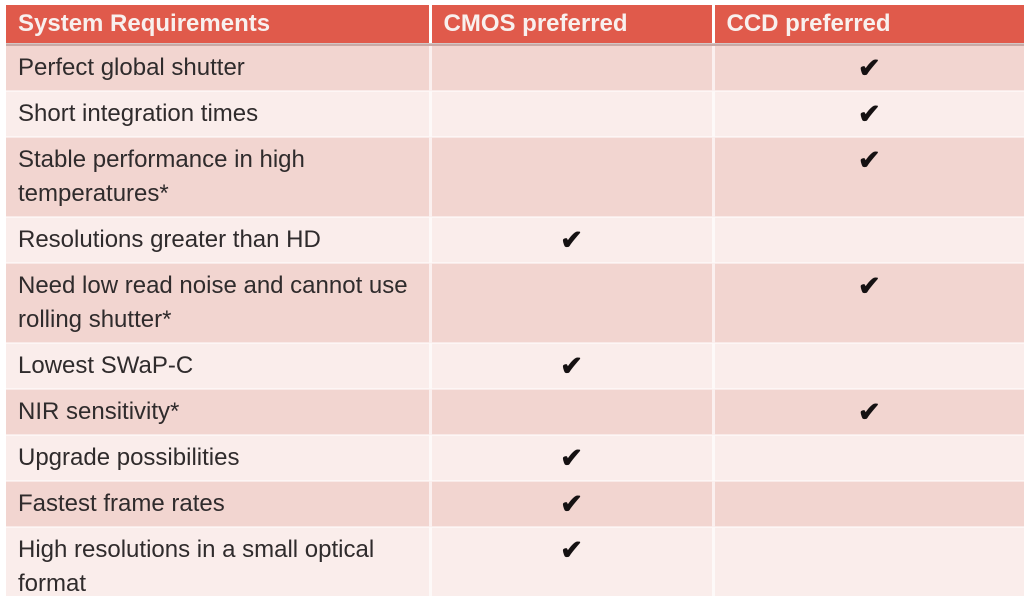 The image size is (1024, 596). Describe the element at coordinates (218, 239) in the screenshot. I see `requirement-cell: Resolutions greater than HD` at that location.